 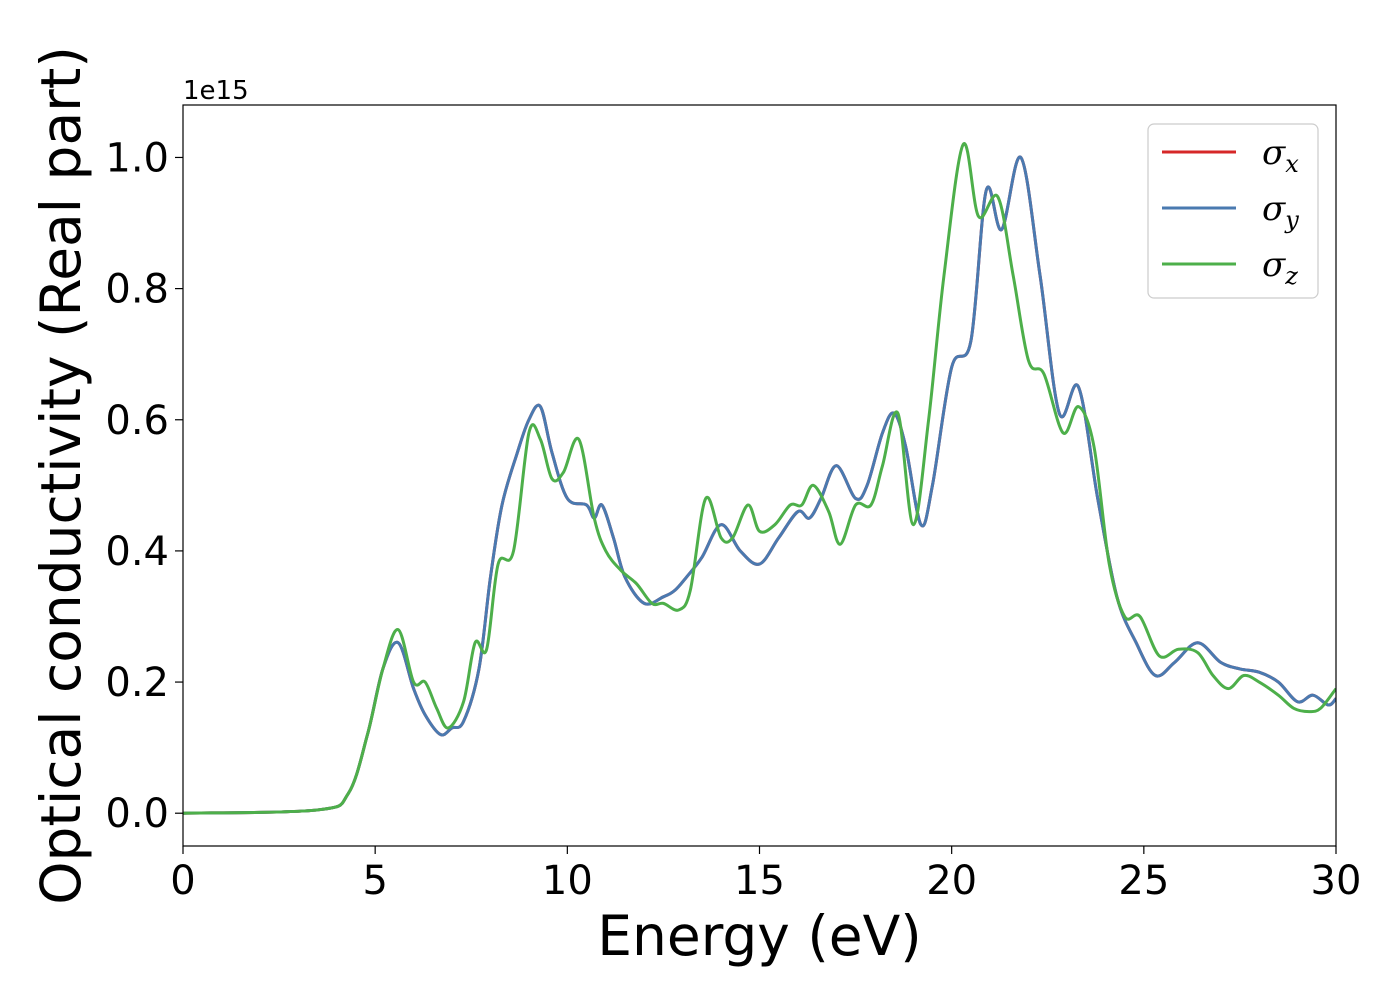 What do you see at coordinates (1336, 881) in the screenshot?
I see `x-tick-label: 30` at bounding box center [1336, 881].